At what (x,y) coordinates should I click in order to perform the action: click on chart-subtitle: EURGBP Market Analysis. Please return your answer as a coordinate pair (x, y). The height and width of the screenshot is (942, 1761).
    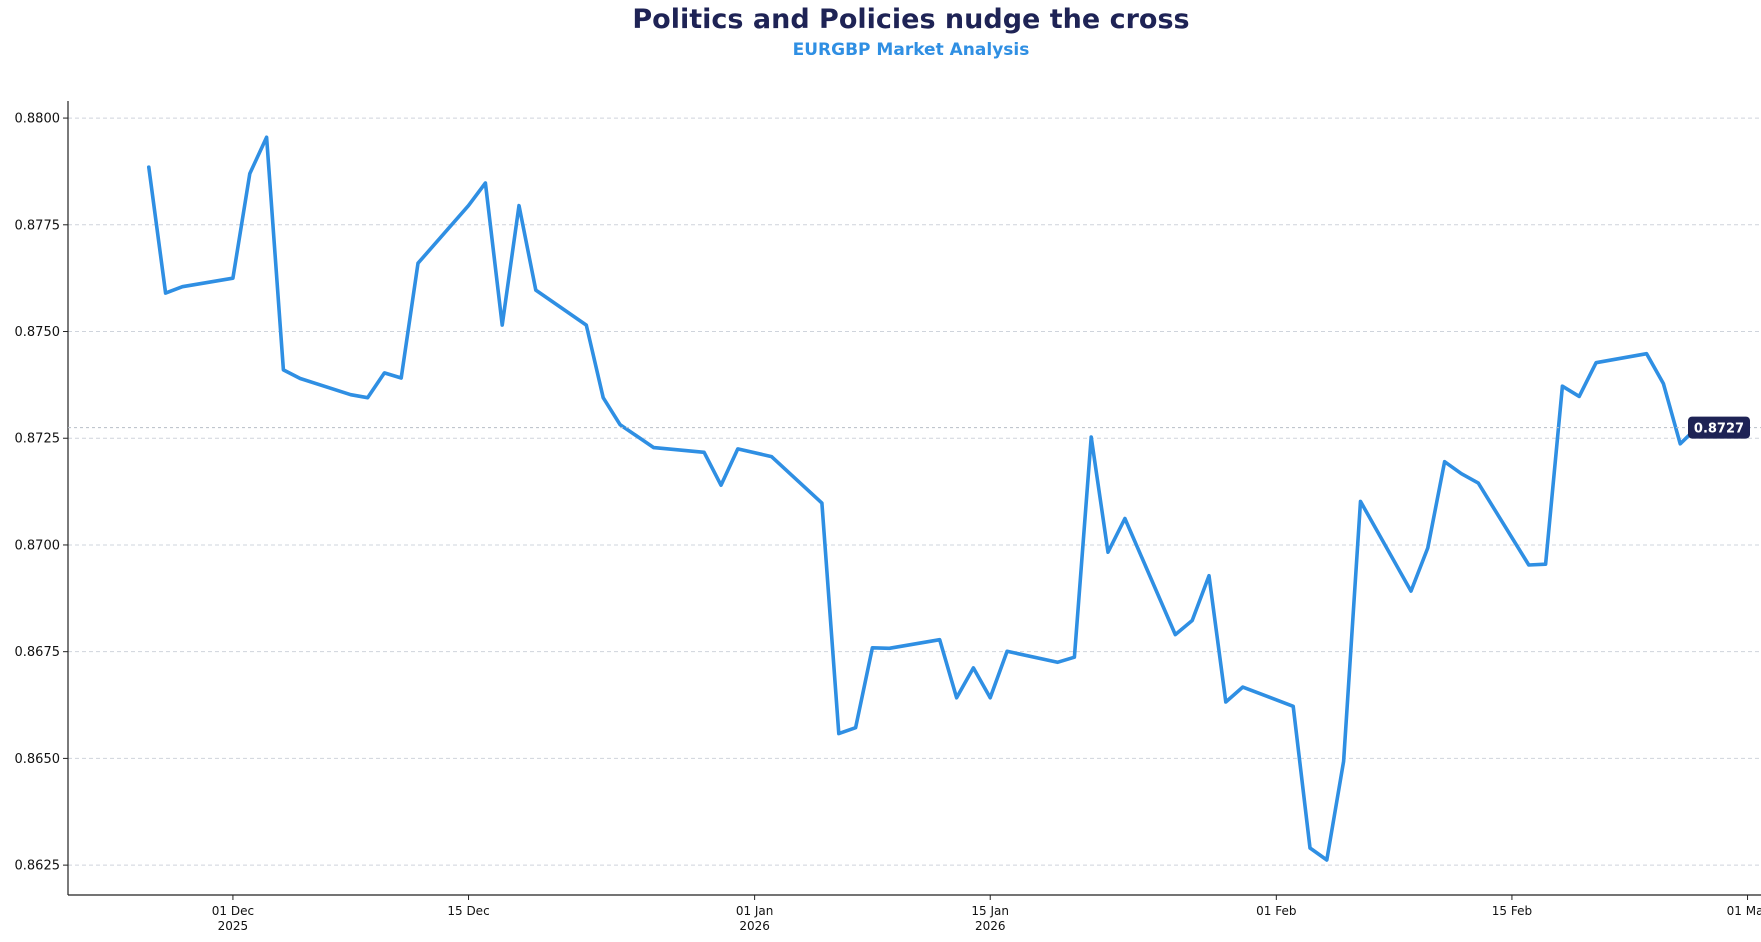
    Looking at the image, I should click on (911, 50).